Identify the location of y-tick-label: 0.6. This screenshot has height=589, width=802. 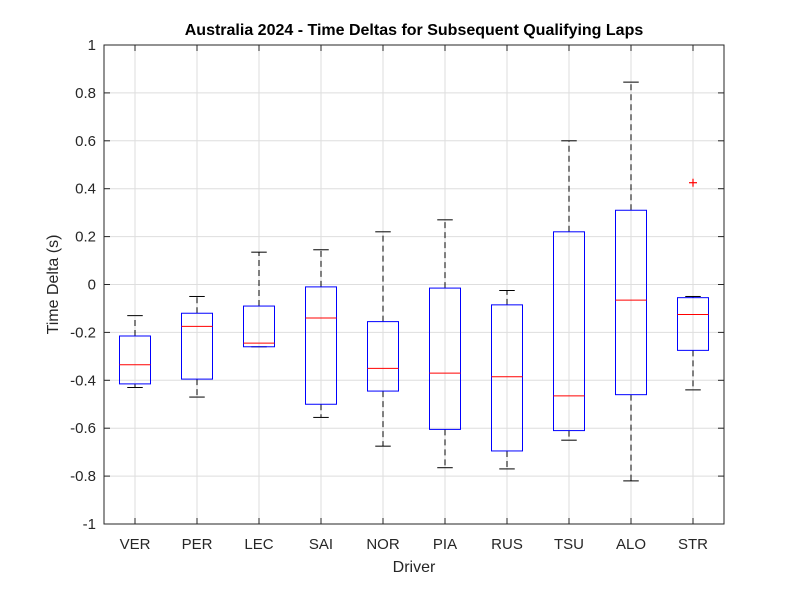
(85, 141).